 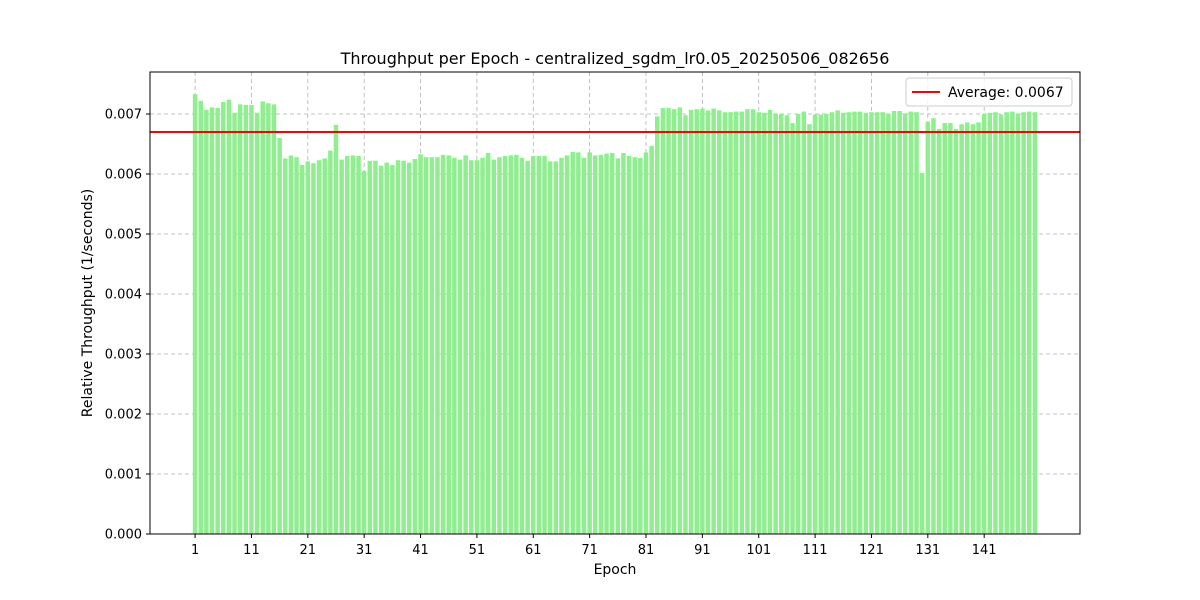 I want to click on x-tick-label: 1, so click(x=195, y=550).